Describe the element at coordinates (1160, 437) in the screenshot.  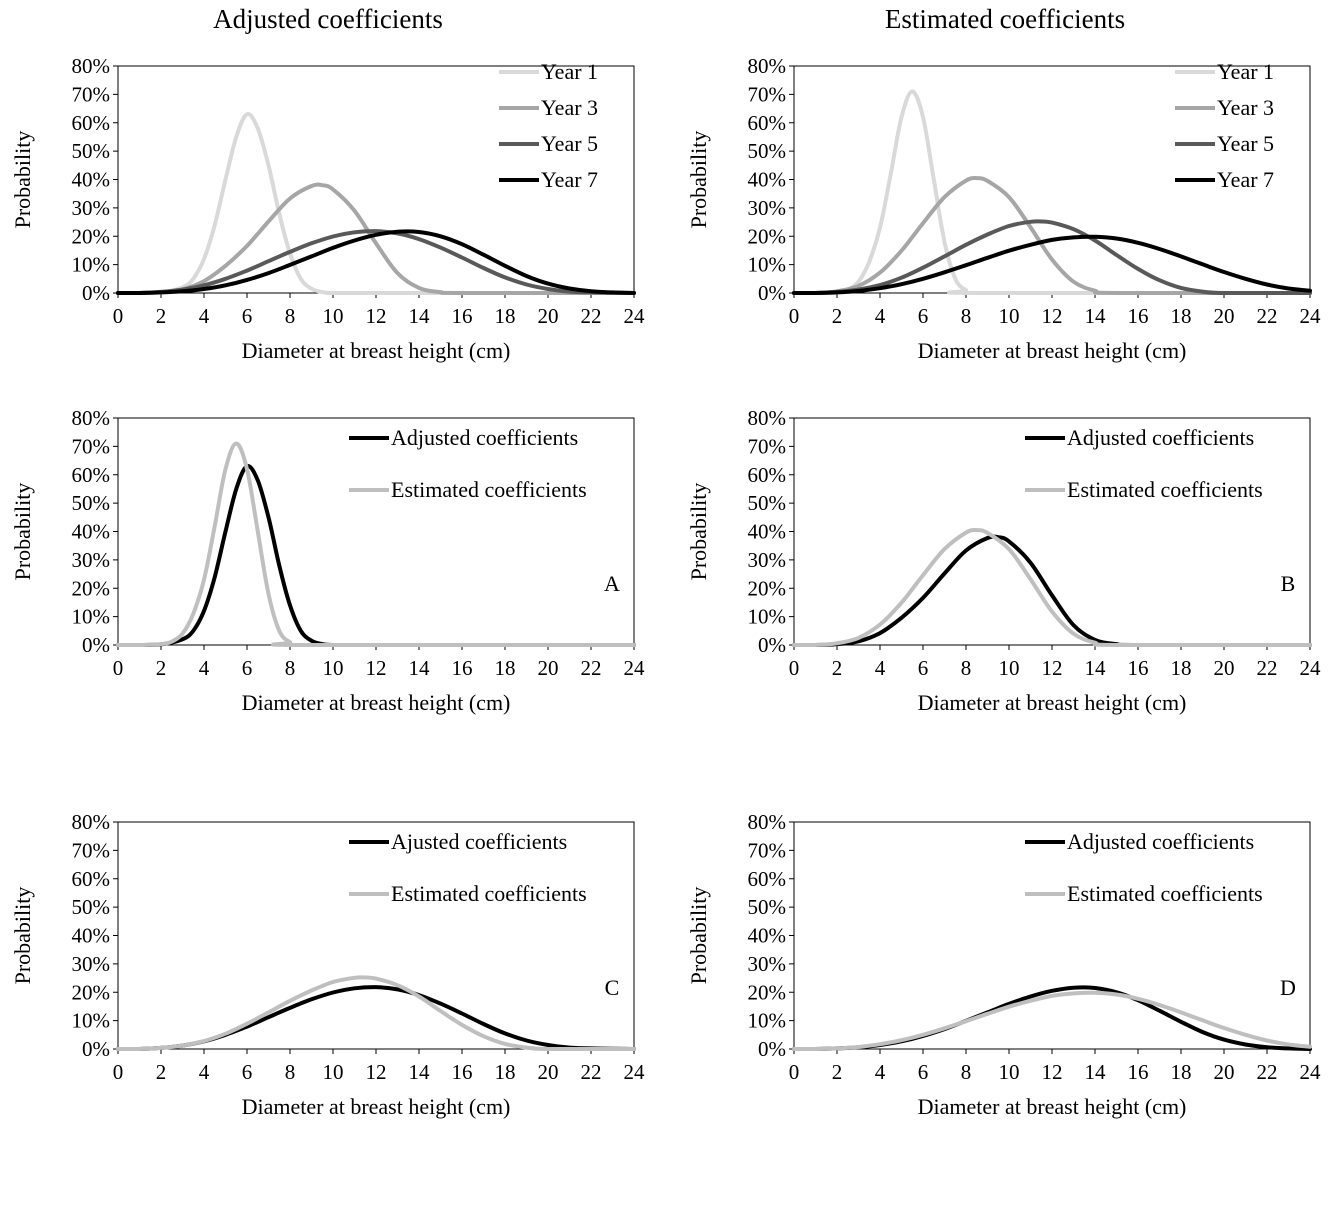
I see `legend-label: Adjusted coefficients` at that location.